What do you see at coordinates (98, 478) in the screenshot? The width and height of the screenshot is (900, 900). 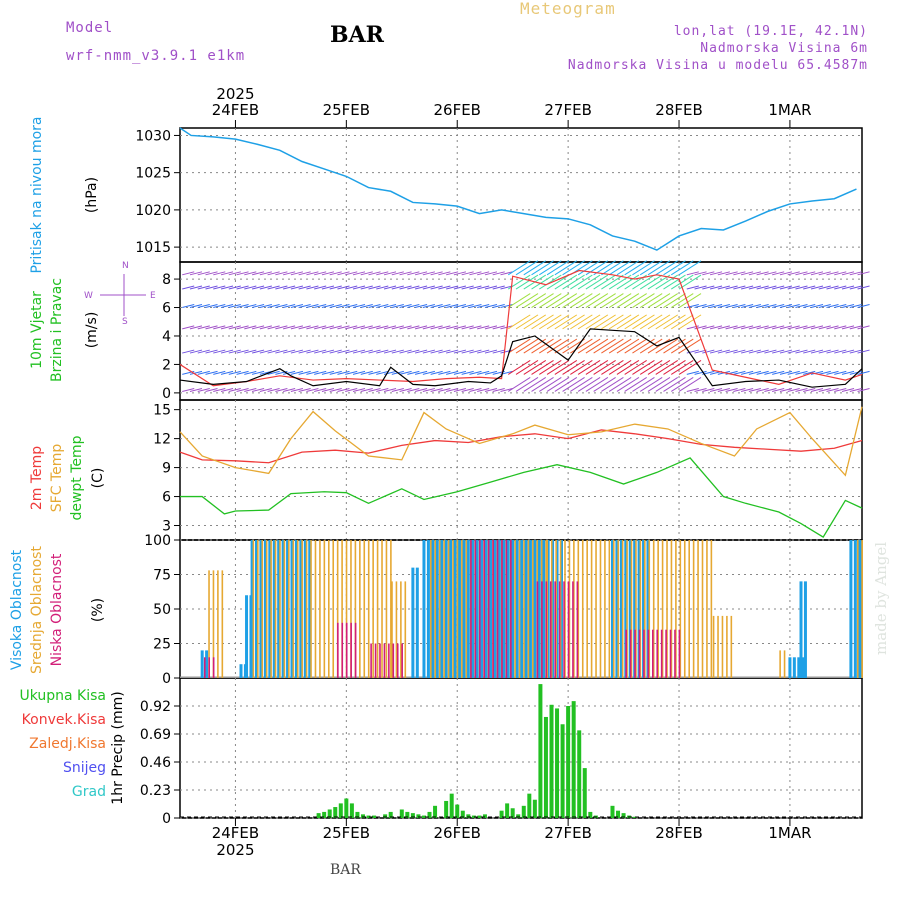 I see `temp-unit: (C)` at bounding box center [98, 478].